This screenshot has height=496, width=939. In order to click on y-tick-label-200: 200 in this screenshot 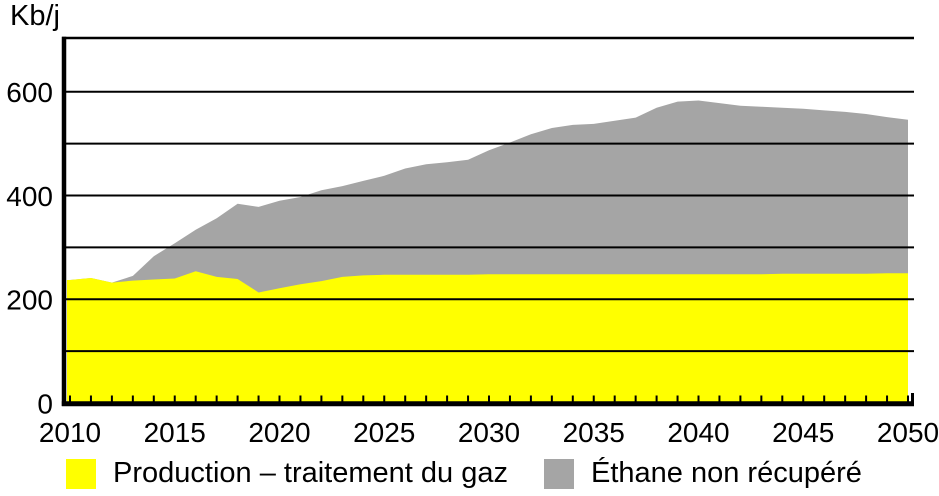, I will do `click(29, 300)`.